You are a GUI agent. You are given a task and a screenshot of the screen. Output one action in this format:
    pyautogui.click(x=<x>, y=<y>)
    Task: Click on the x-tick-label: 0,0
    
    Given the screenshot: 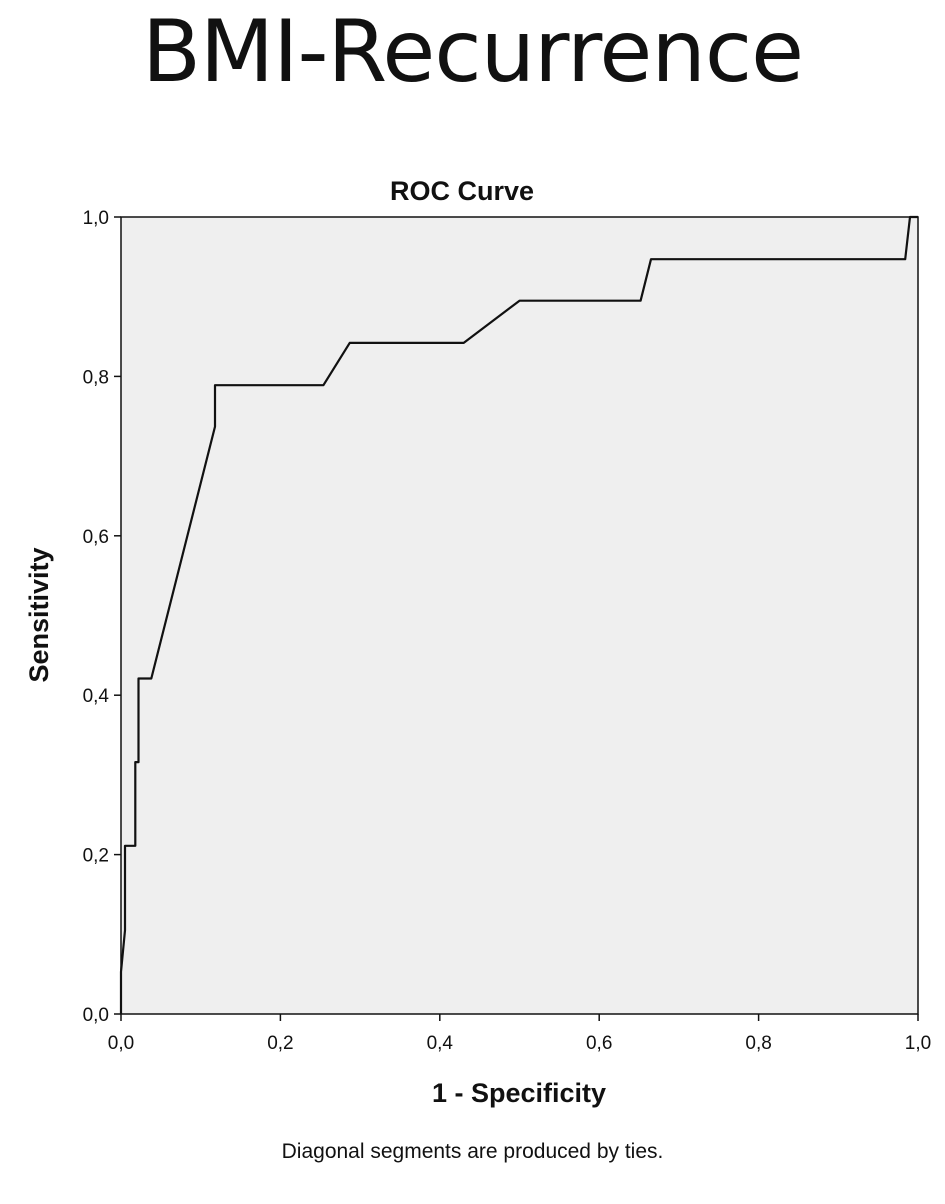 What is the action you would take?
    pyautogui.click(x=121, y=1043)
    